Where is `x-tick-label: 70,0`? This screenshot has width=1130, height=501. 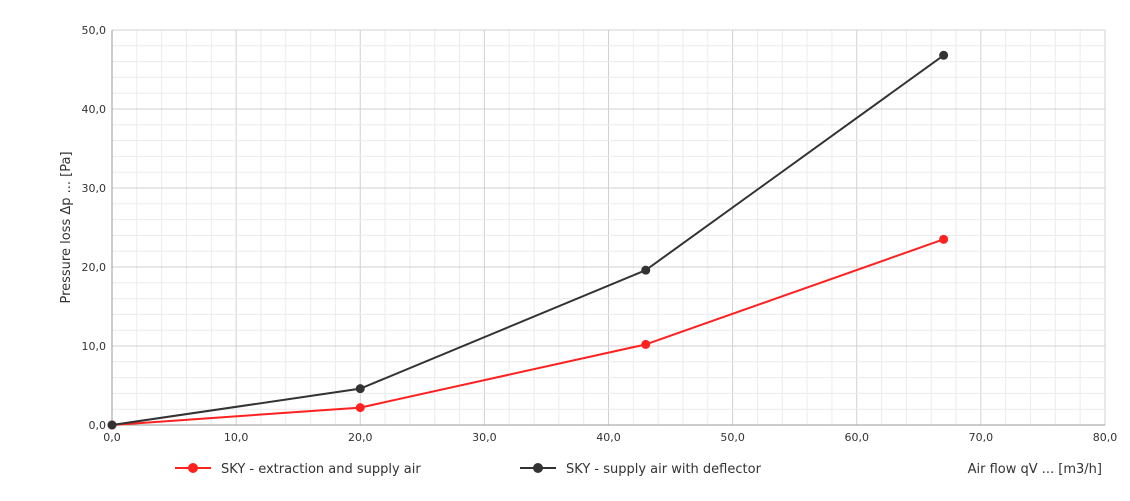
x-tick-label: 70,0 is located at coordinates (981, 437).